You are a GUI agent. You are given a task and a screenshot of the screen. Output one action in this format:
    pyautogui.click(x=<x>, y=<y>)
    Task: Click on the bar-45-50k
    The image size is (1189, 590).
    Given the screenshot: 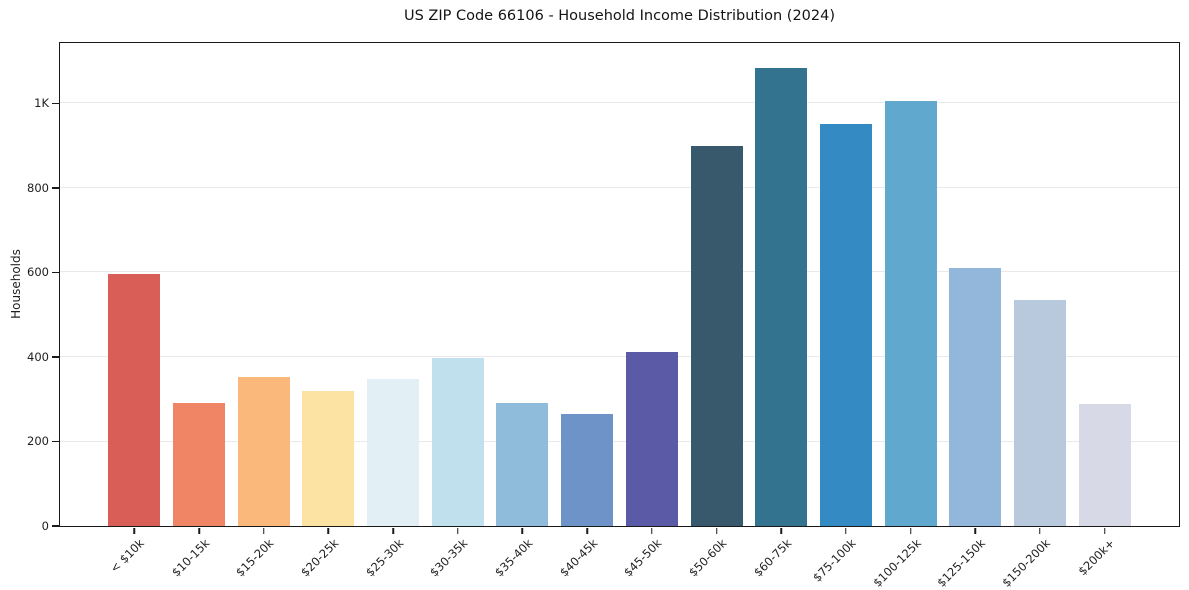 What is the action you would take?
    pyautogui.click(x=651, y=439)
    